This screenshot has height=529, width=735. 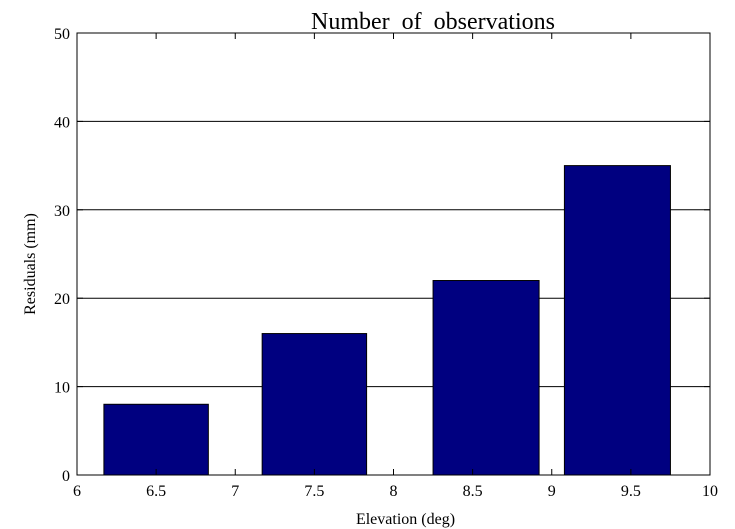 What do you see at coordinates (486, 378) in the screenshot?
I see `bar-8.5` at bounding box center [486, 378].